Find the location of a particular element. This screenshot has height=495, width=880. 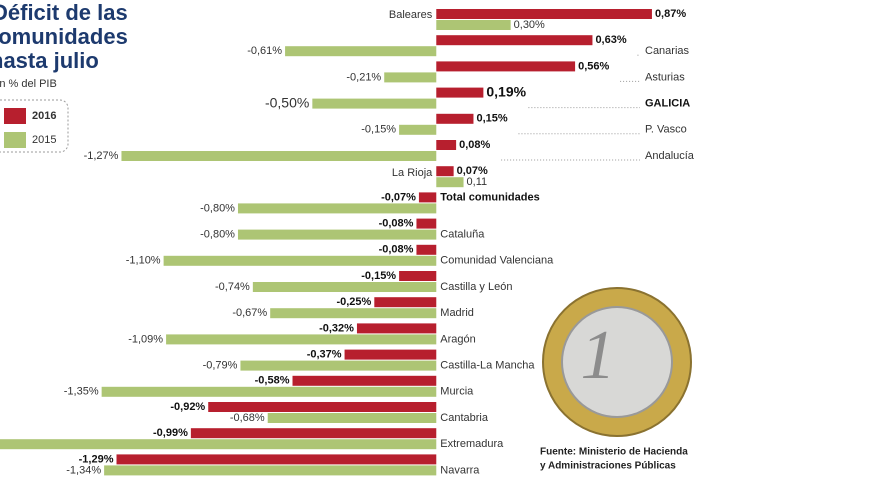

value-label: -1,29% is located at coordinates (96, 459).